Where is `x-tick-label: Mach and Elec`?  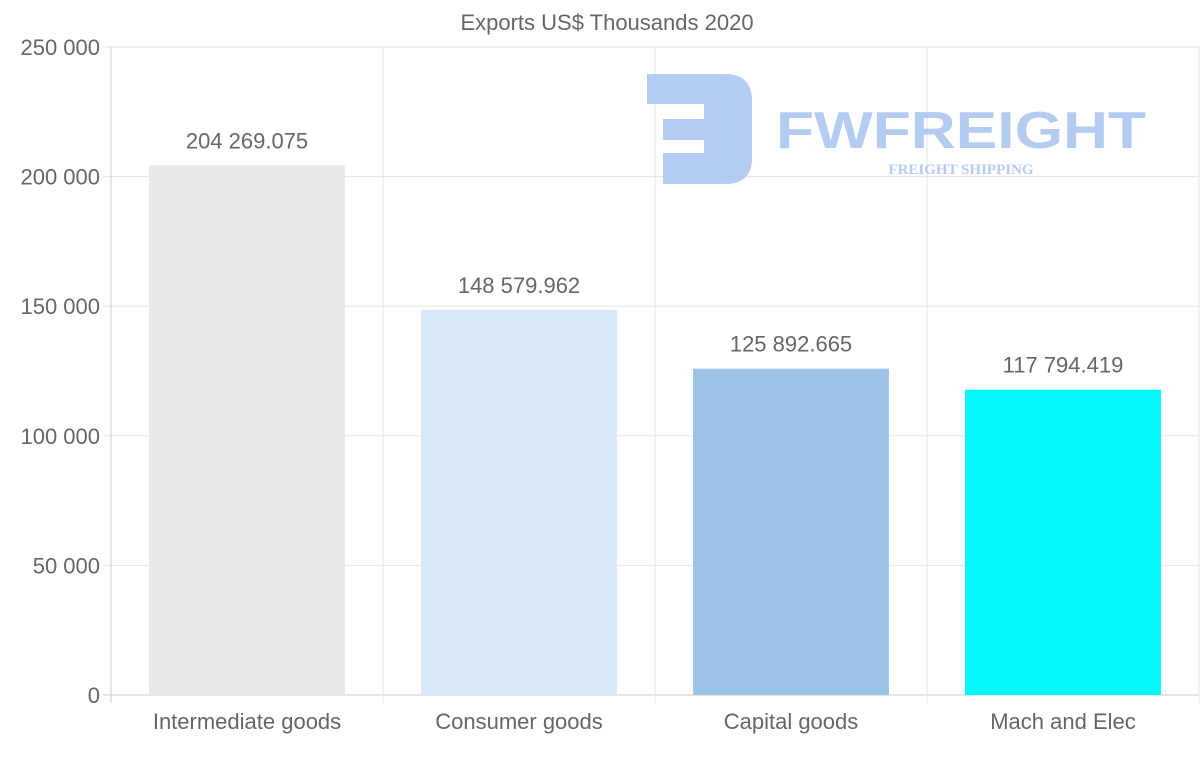
x-tick-label: Mach and Elec is located at coordinates (1063, 721).